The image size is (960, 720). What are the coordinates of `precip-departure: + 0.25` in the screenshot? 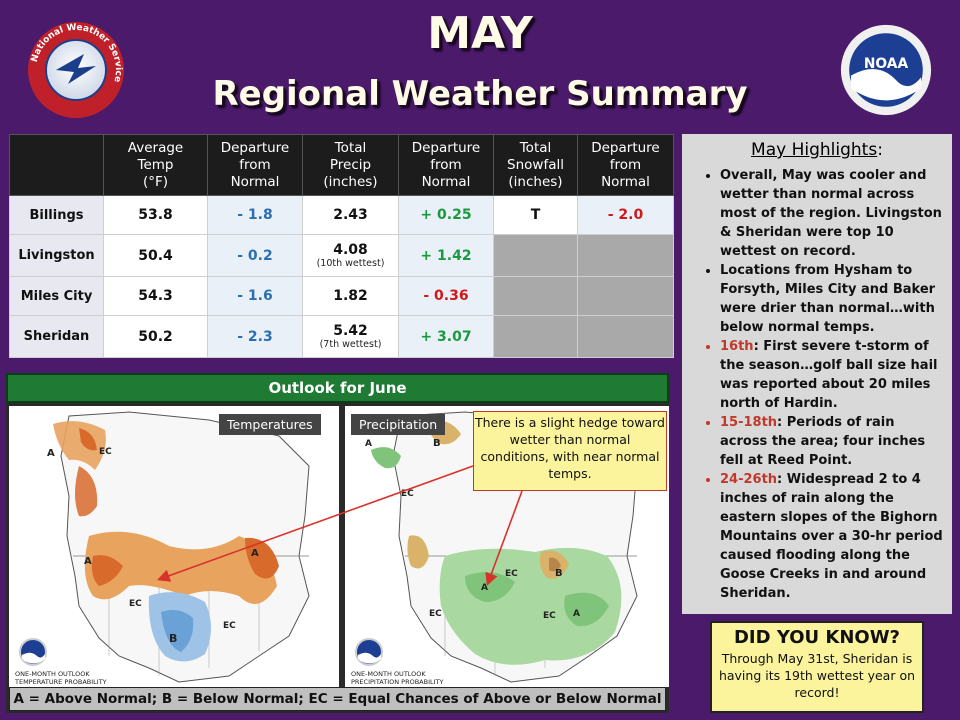 It's located at (446, 215).